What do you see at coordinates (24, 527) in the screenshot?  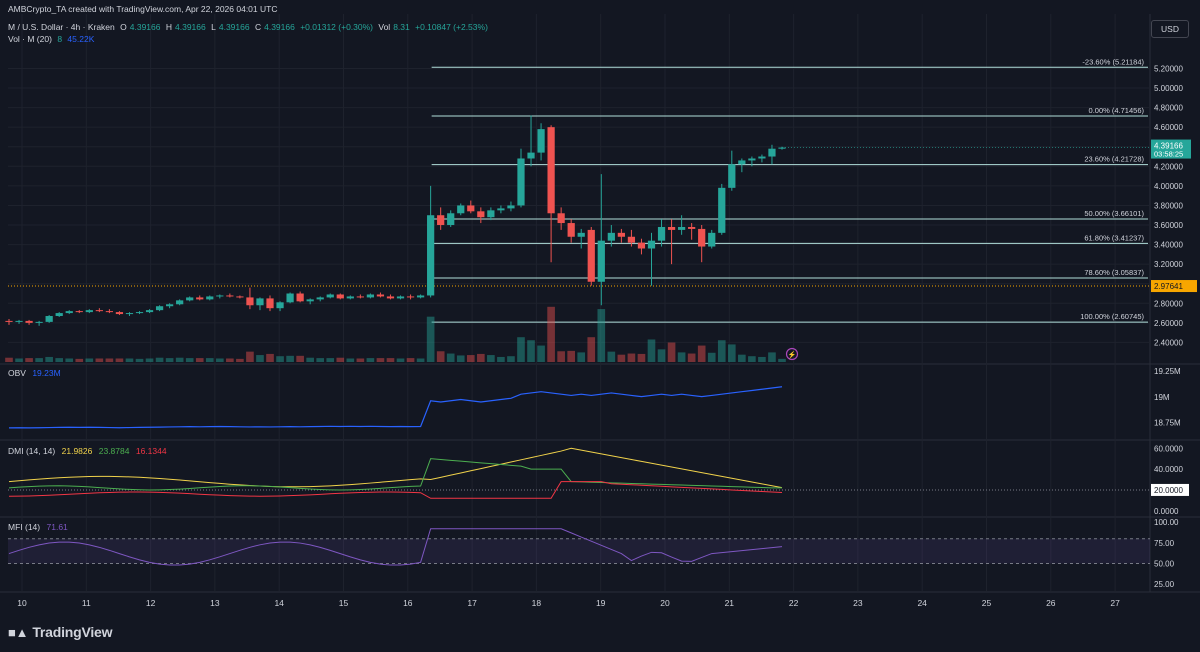 I see `mfi-label: MFI (14)` at bounding box center [24, 527].